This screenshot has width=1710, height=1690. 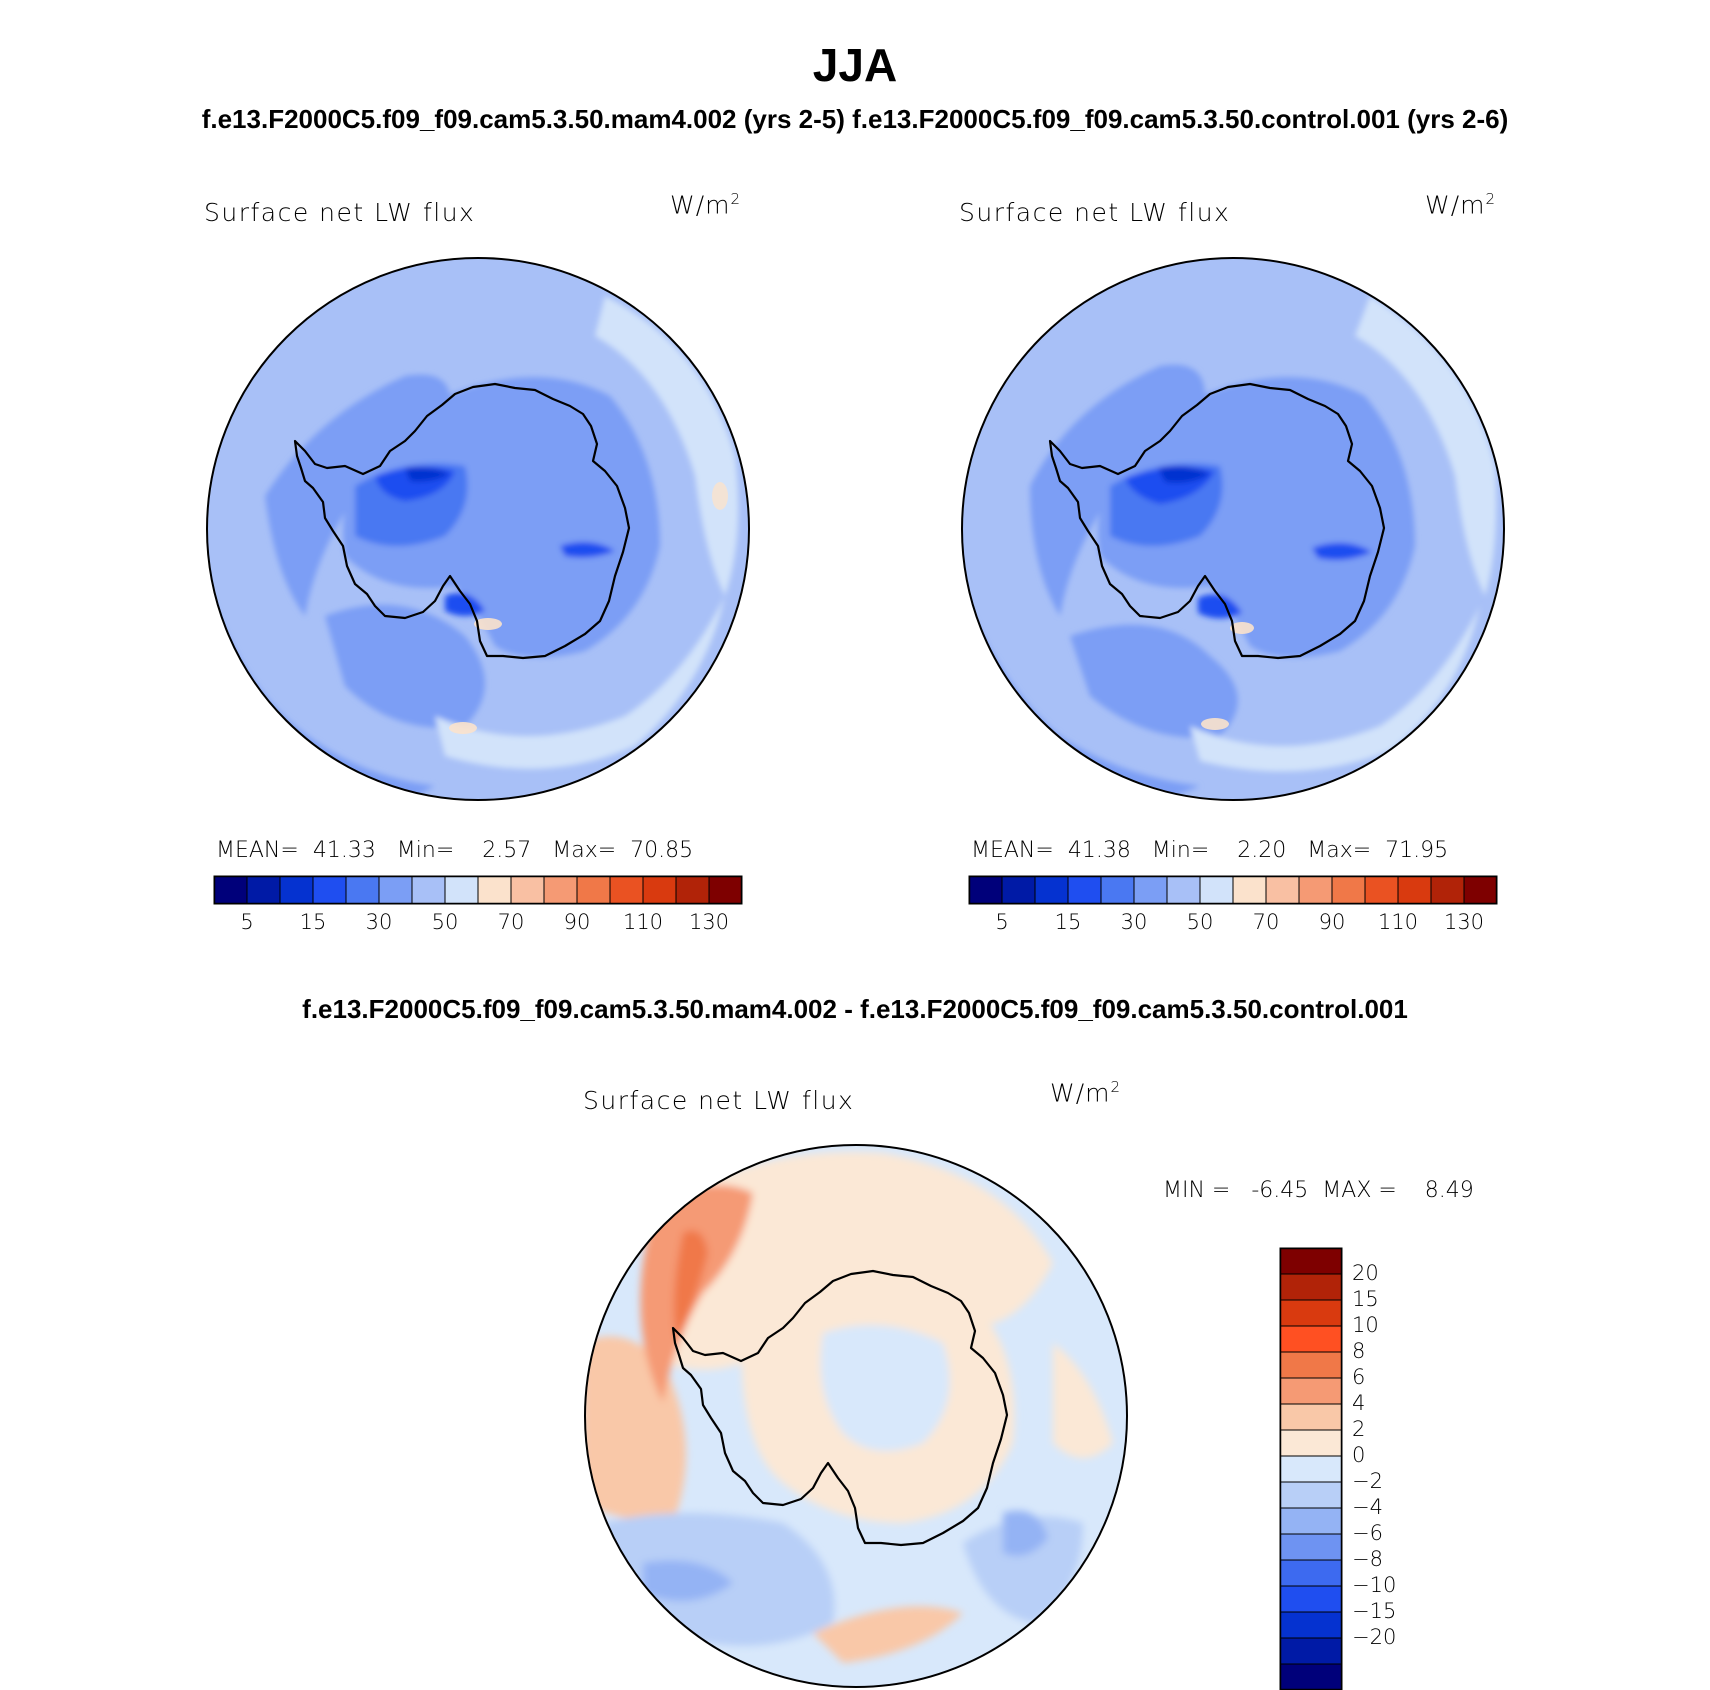 I want to click on diff-colorbar-labels: 20 15 10 8 6 4 2 0 −2 −4 −6 −8 −10 −15 −20, so click(x=1392, y=1469).